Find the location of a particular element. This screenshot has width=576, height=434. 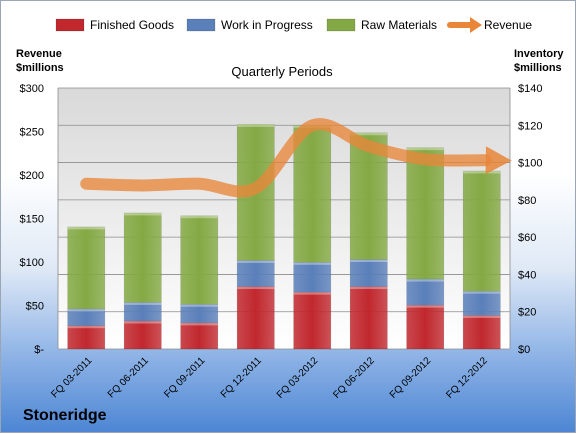

revenue-tick-label: $250 is located at coordinates (32, 133).